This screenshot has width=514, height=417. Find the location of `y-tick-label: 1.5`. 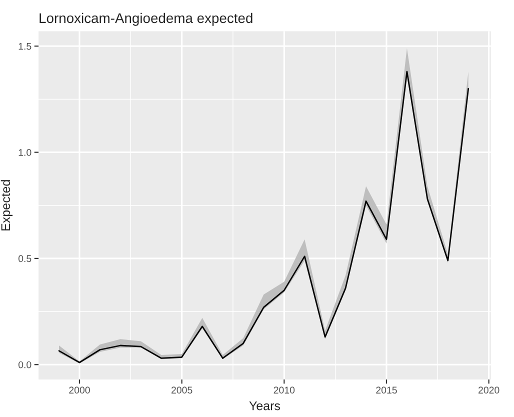

y-tick-label: 1.5 is located at coordinates (25, 46).